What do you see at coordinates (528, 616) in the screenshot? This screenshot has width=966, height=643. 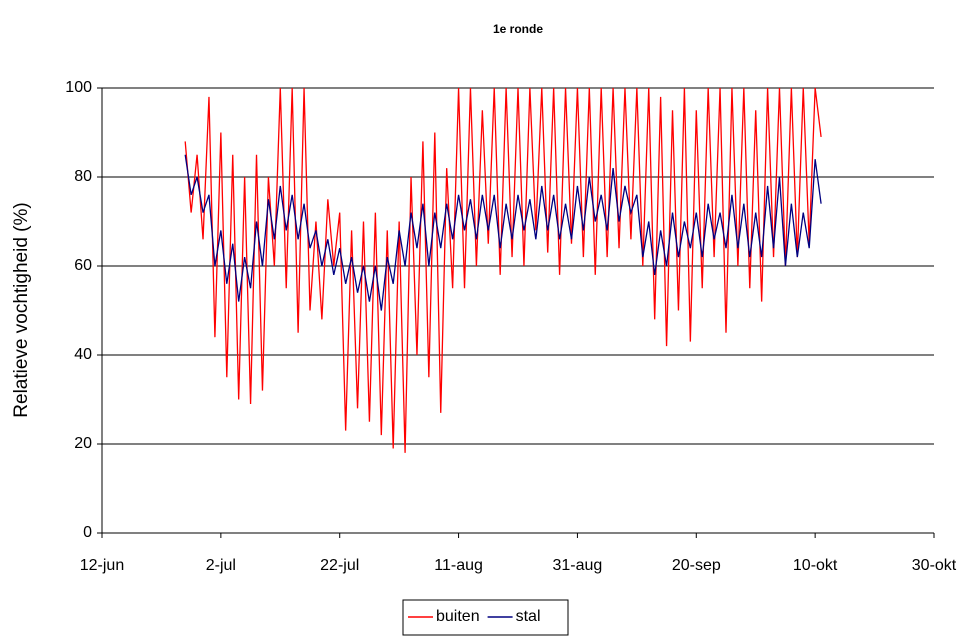 I see `legend-label: stal` at bounding box center [528, 616].